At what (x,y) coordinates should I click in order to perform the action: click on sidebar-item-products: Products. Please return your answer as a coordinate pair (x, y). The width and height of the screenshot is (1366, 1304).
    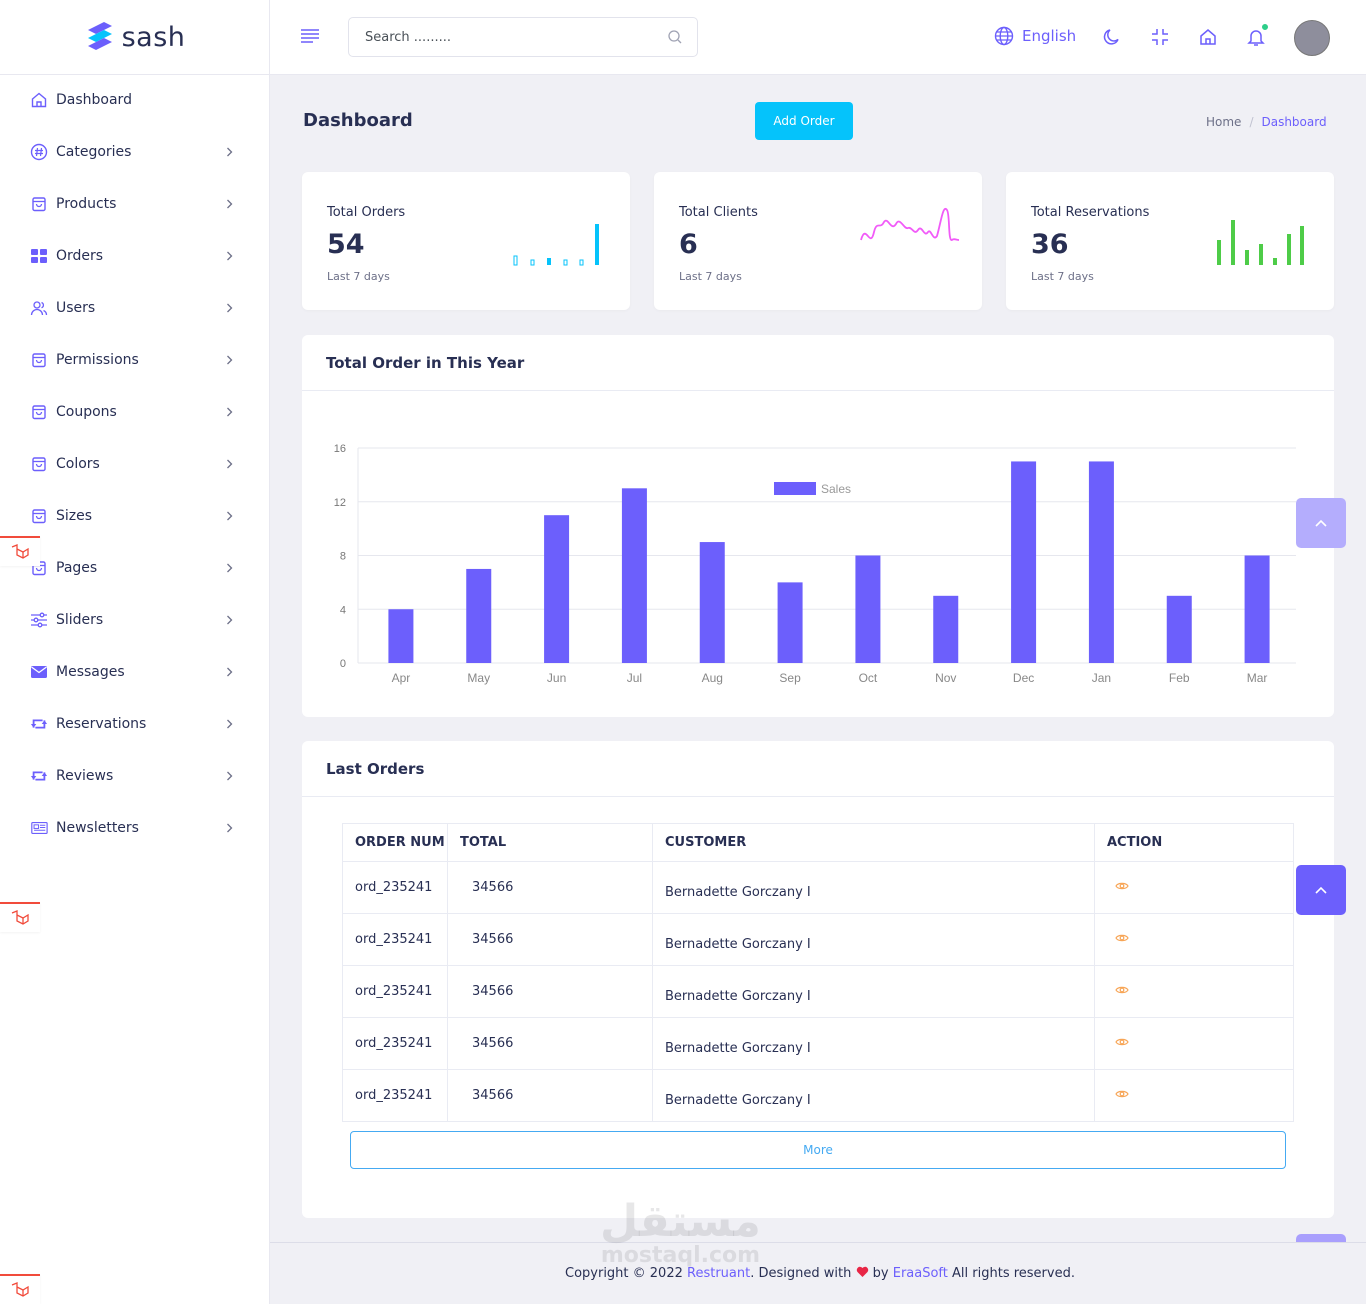
    Looking at the image, I should click on (134, 204).